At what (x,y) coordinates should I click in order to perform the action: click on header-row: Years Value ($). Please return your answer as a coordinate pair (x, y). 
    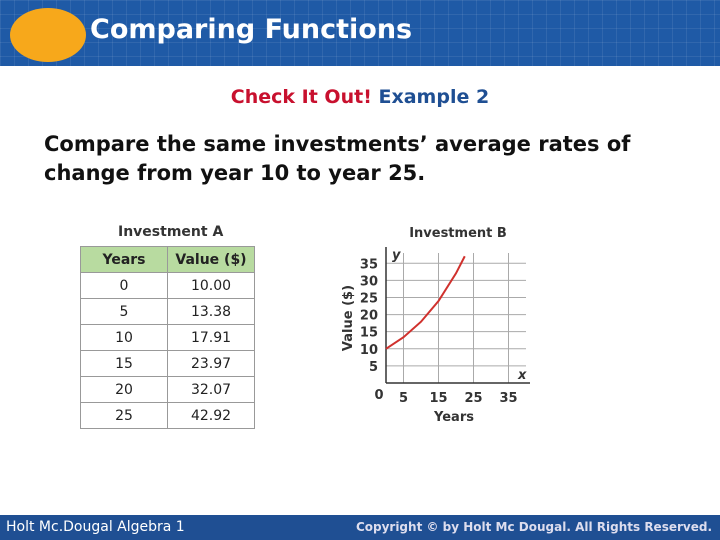
    Looking at the image, I should click on (167, 259).